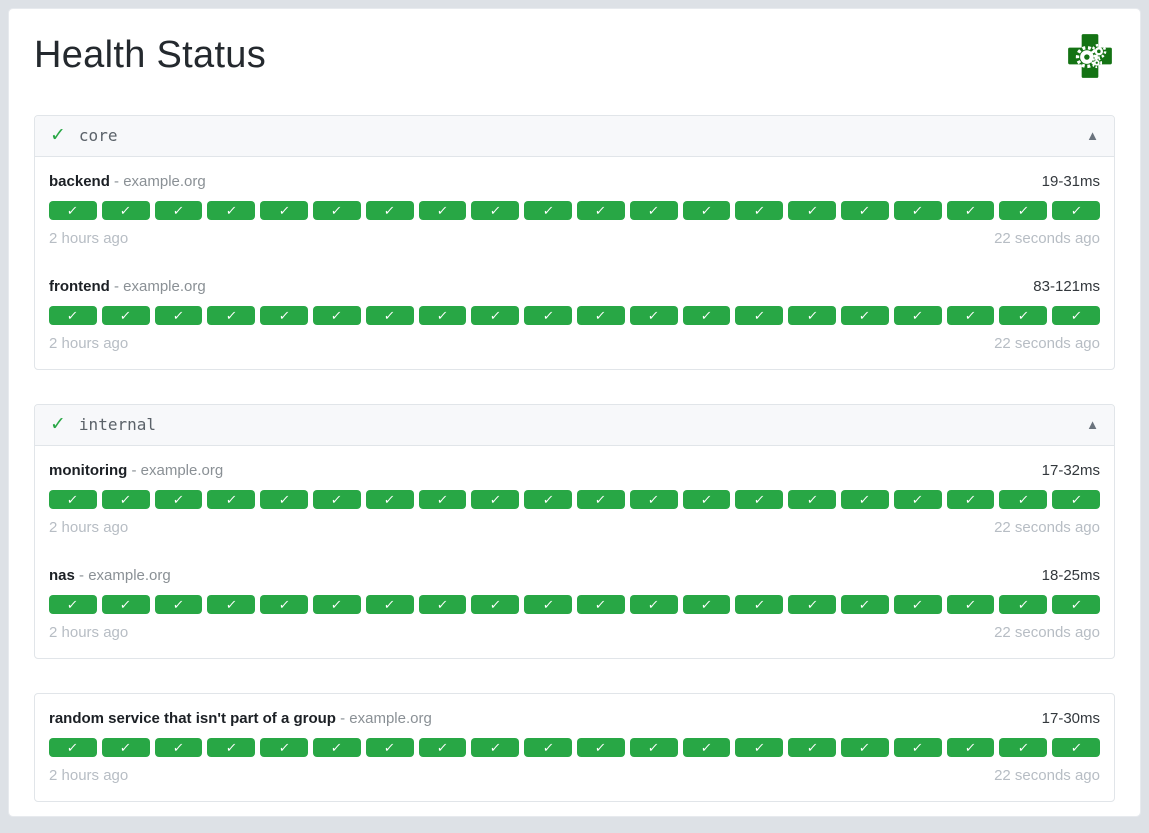 The width and height of the screenshot is (1149, 833). I want to click on group-header: ✓ core ▲, so click(574, 136).